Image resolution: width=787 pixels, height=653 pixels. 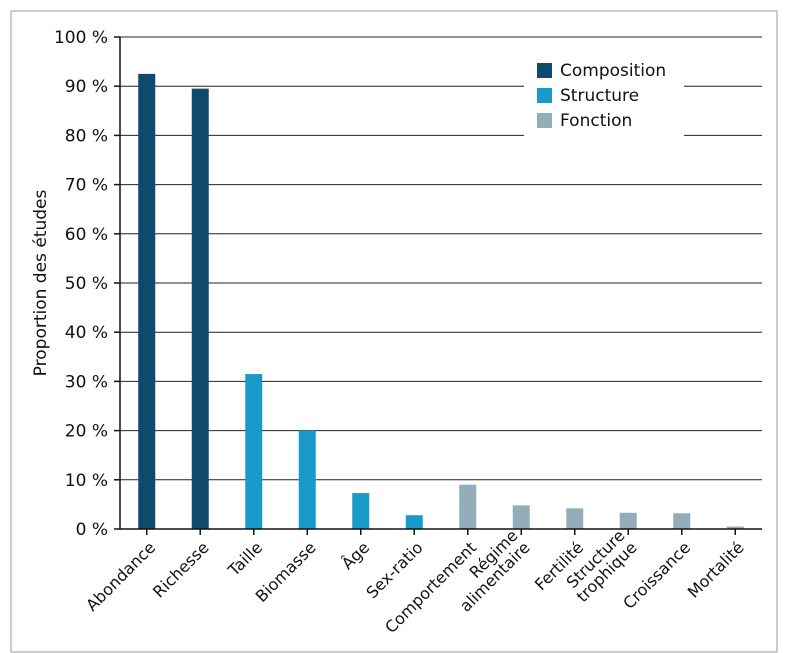 What do you see at coordinates (92, 530) in the screenshot?
I see `y-tick-label: 0 %` at bounding box center [92, 530].